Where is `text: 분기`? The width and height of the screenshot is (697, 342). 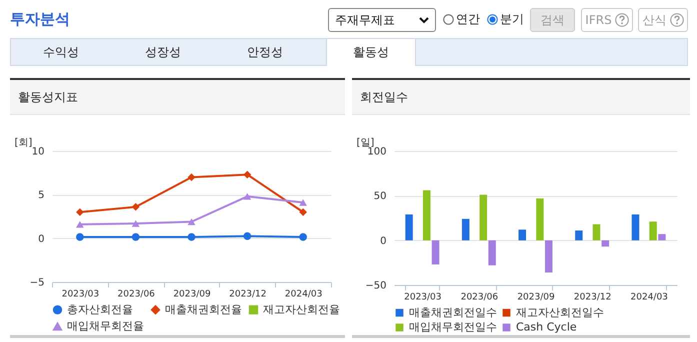 text: 분기 is located at coordinates (512, 19).